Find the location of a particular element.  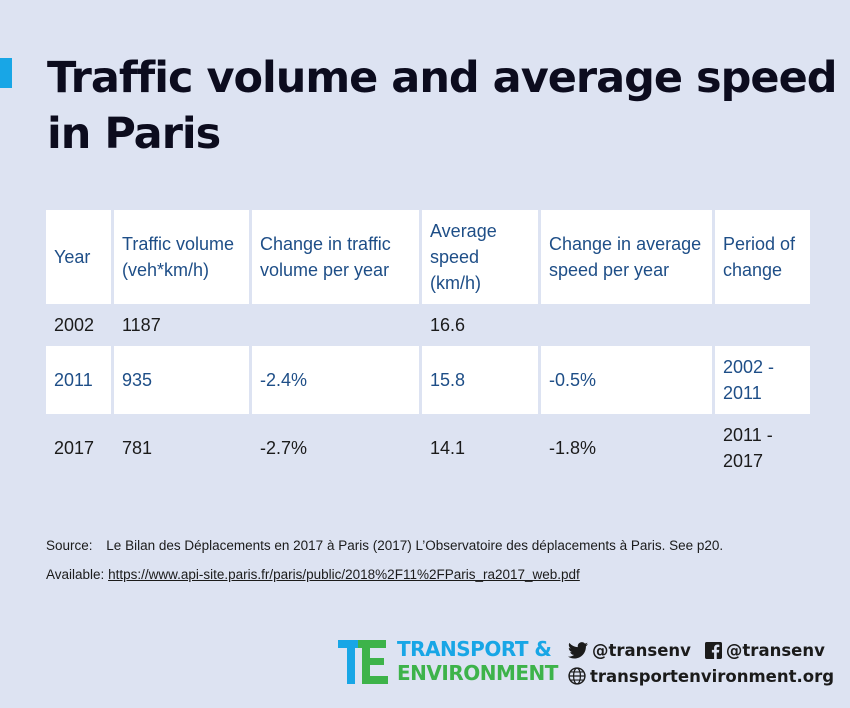

cell-year: 2017 is located at coordinates (74, 448).